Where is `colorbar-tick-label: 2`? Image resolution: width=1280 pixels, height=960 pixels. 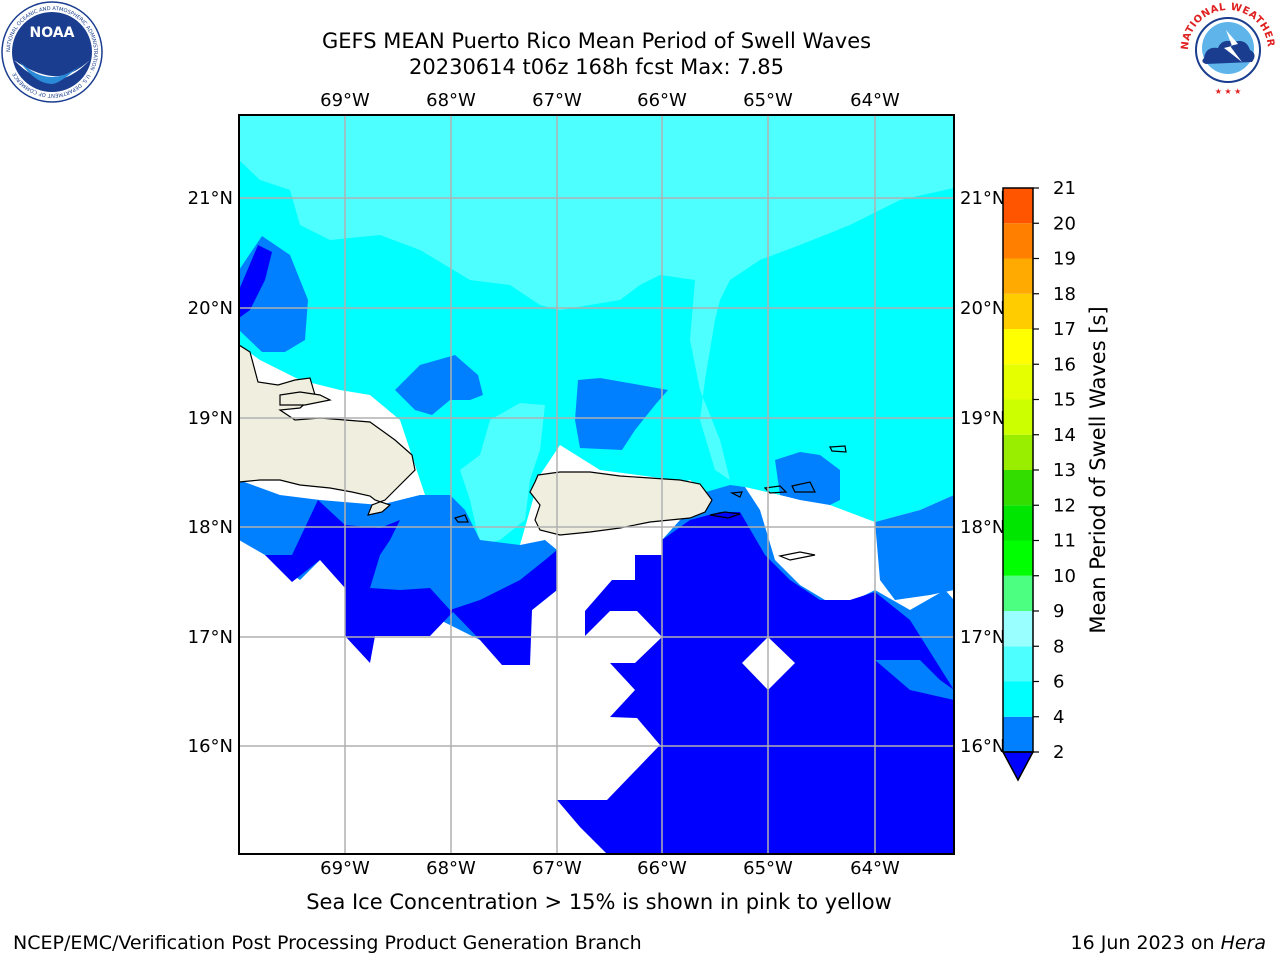
colorbar-tick-label: 2 is located at coordinates (1058, 752).